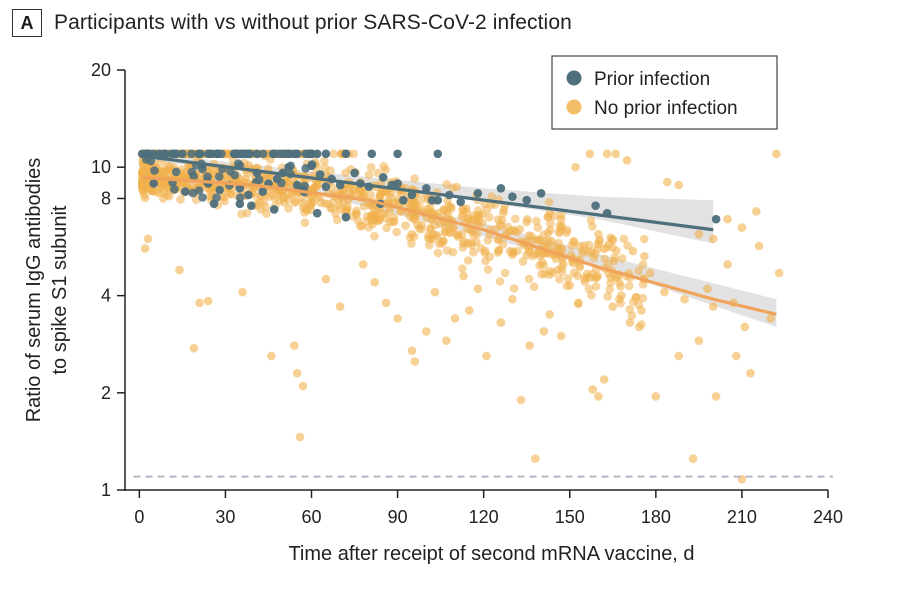 This screenshot has height=603, width=903. What do you see at coordinates (742, 517) in the screenshot?
I see `x-tick-label: 210` at bounding box center [742, 517].